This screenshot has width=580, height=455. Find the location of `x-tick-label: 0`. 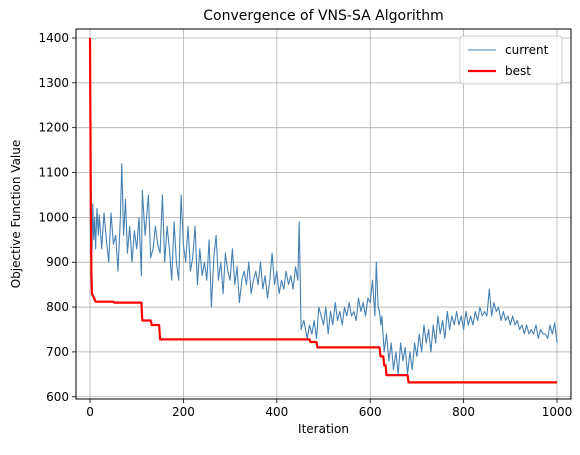

x-tick-label: 0 is located at coordinates (90, 412).